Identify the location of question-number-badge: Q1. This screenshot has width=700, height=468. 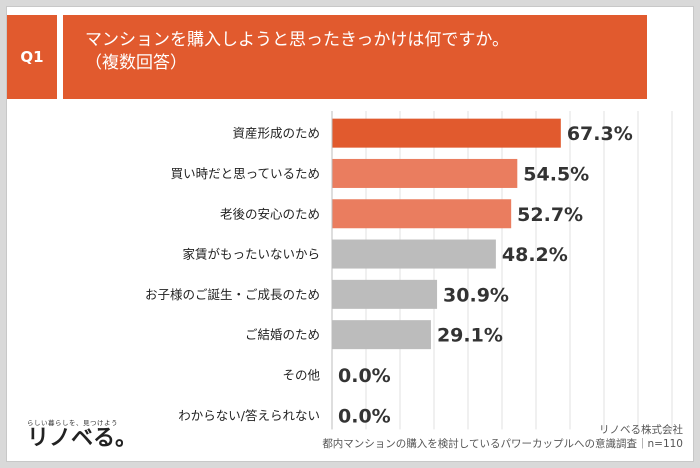
(32, 57).